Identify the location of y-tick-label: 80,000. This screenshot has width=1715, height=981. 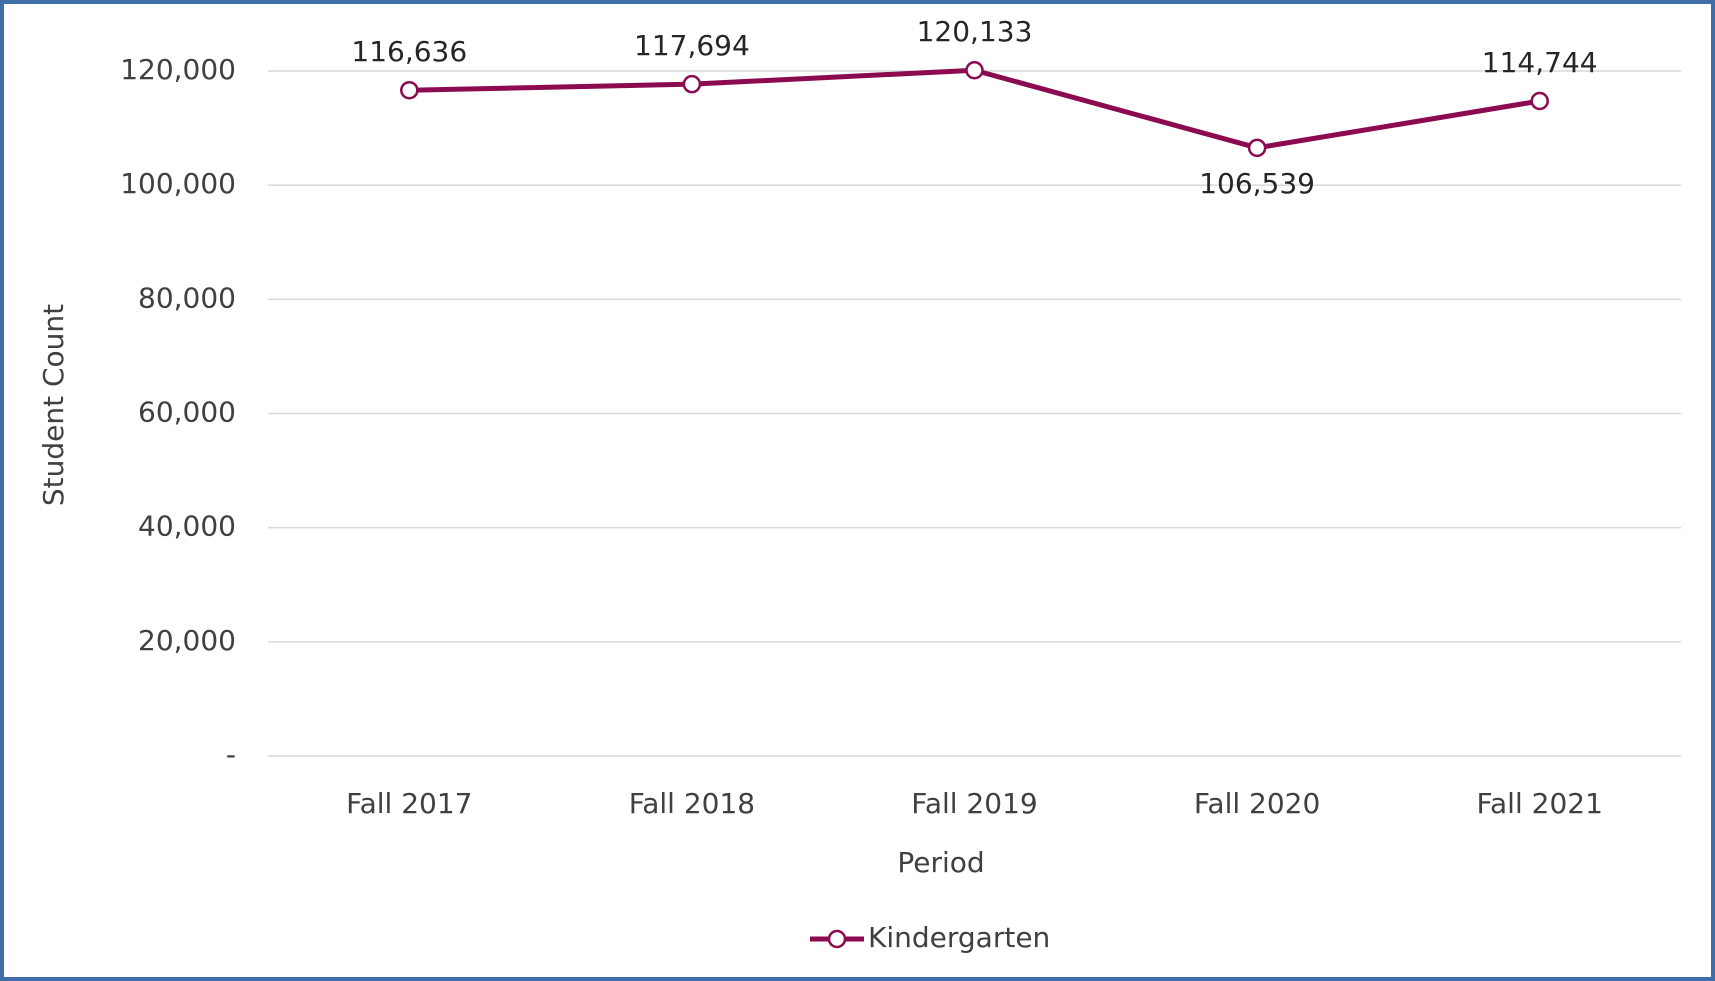
(187, 297).